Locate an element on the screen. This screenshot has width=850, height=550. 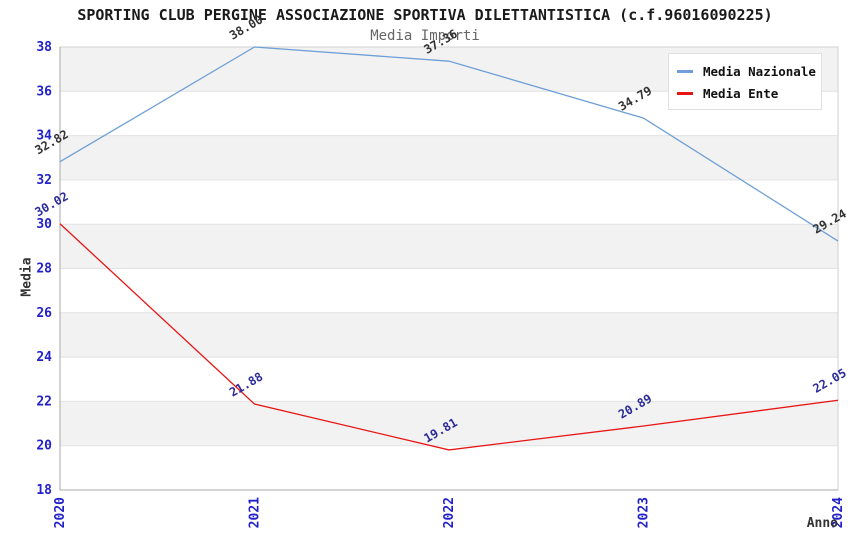
legend-label: Media Nazionale is located at coordinates (759, 71).